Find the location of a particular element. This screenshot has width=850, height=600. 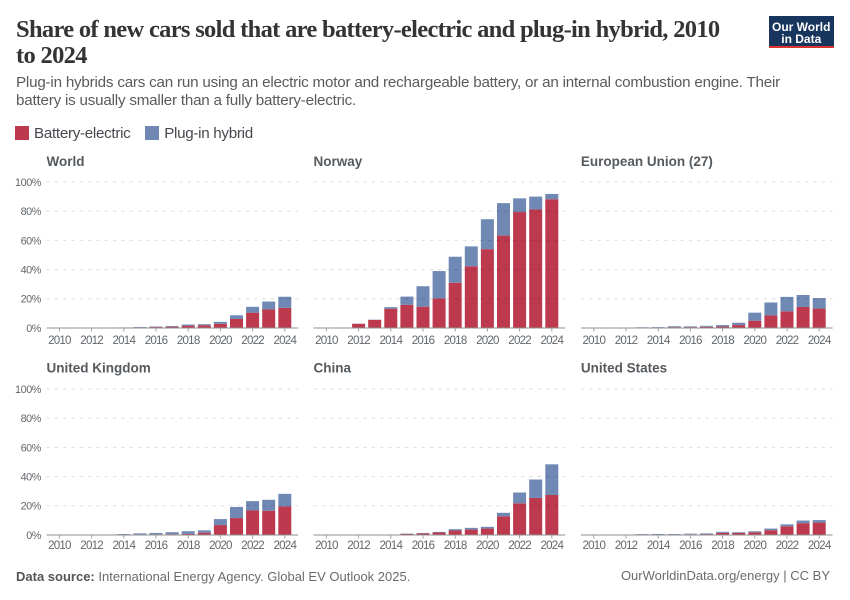

svg-text: United States is located at coordinates (624, 368).